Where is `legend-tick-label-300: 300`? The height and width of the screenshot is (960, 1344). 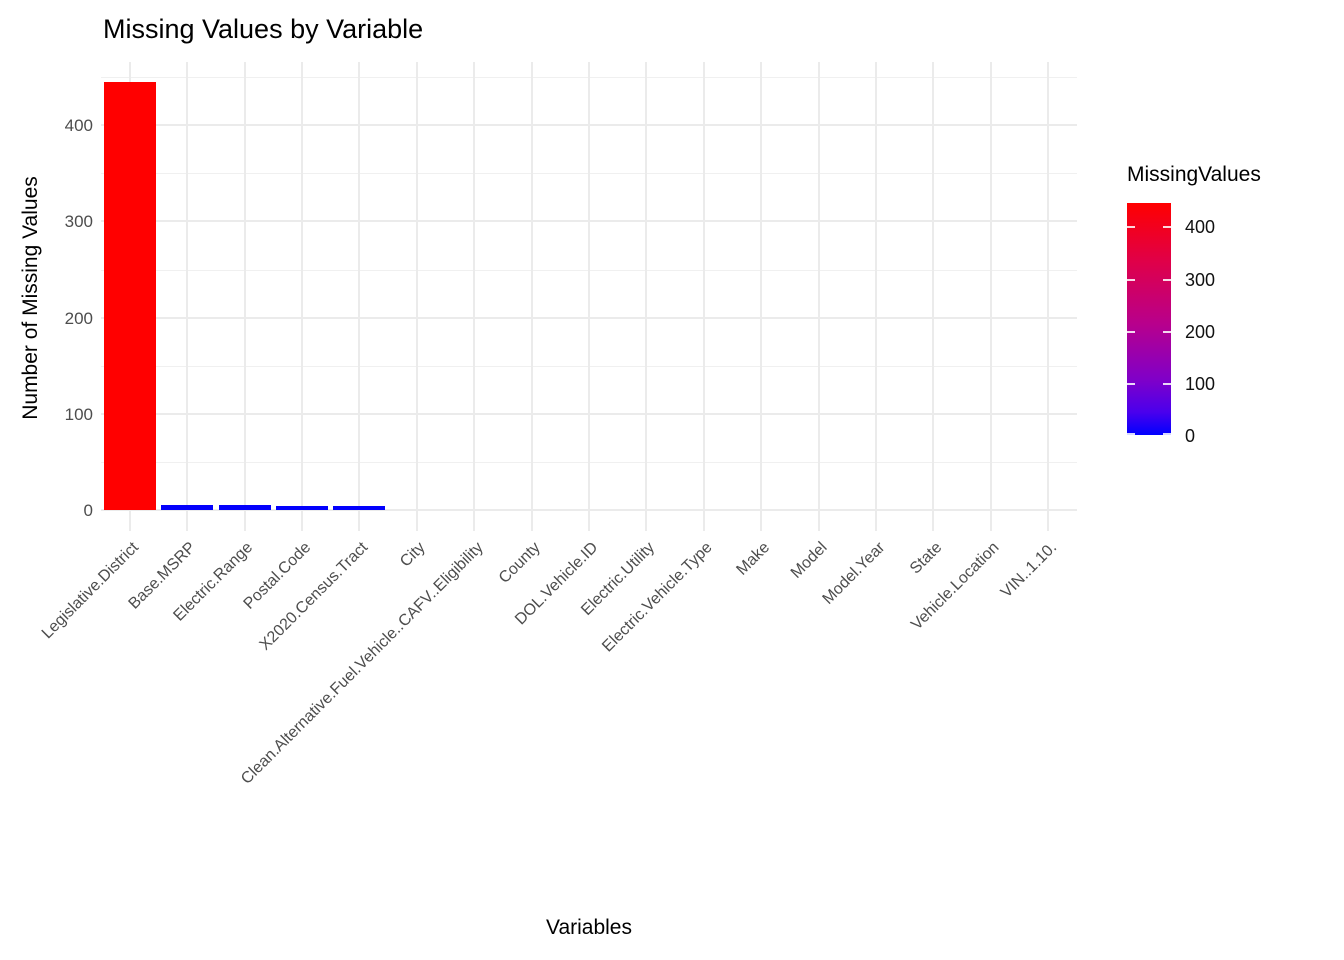
legend-tick-label-300: 300 is located at coordinates (1200, 279).